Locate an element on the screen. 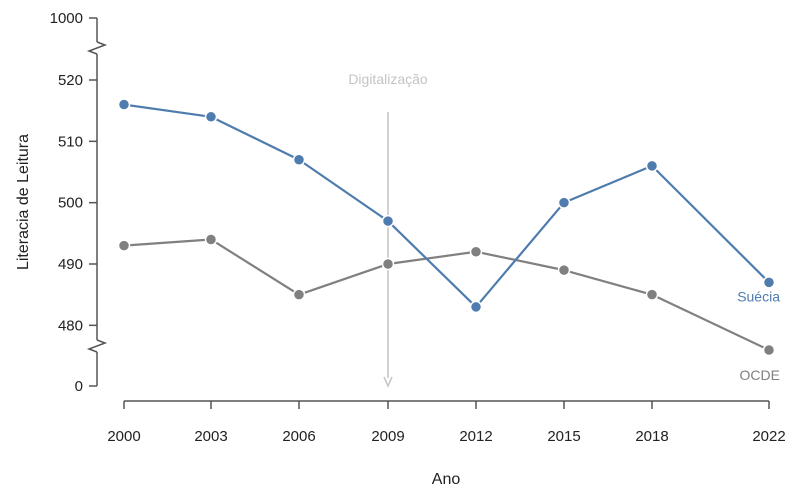 The height and width of the screenshot is (496, 800). x-tick-label: 2012 is located at coordinates (475, 436).